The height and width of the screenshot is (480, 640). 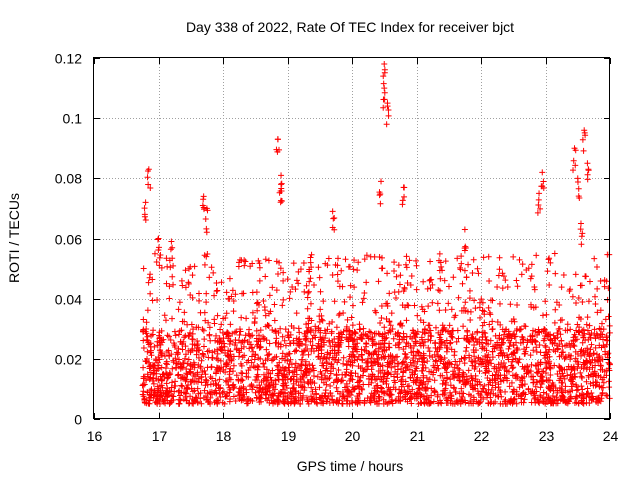 I want to click on x-tick-label: 22, so click(x=482, y=436).